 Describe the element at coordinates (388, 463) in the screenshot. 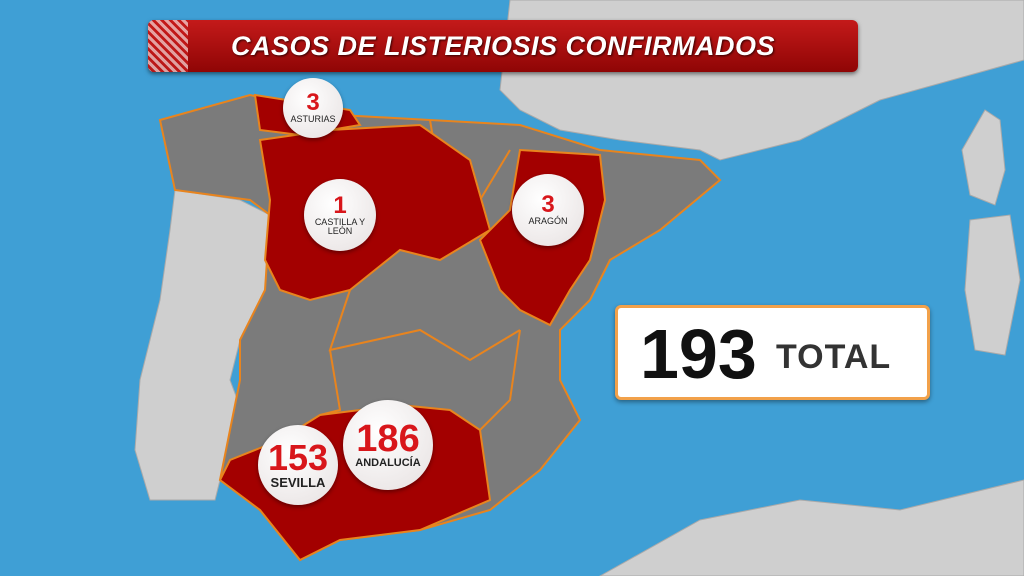

I see `region-name: ANDALUCÍA` at that location.